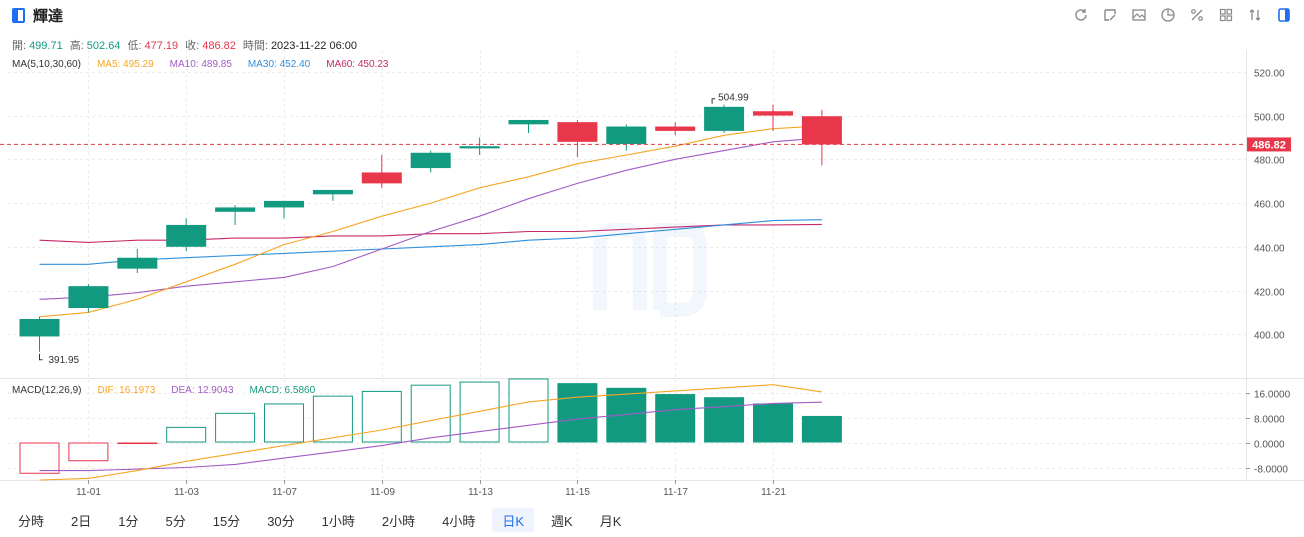 The image size is (1304, 537). I want to click on high-info: 高: 502.64, so click(95, 46).